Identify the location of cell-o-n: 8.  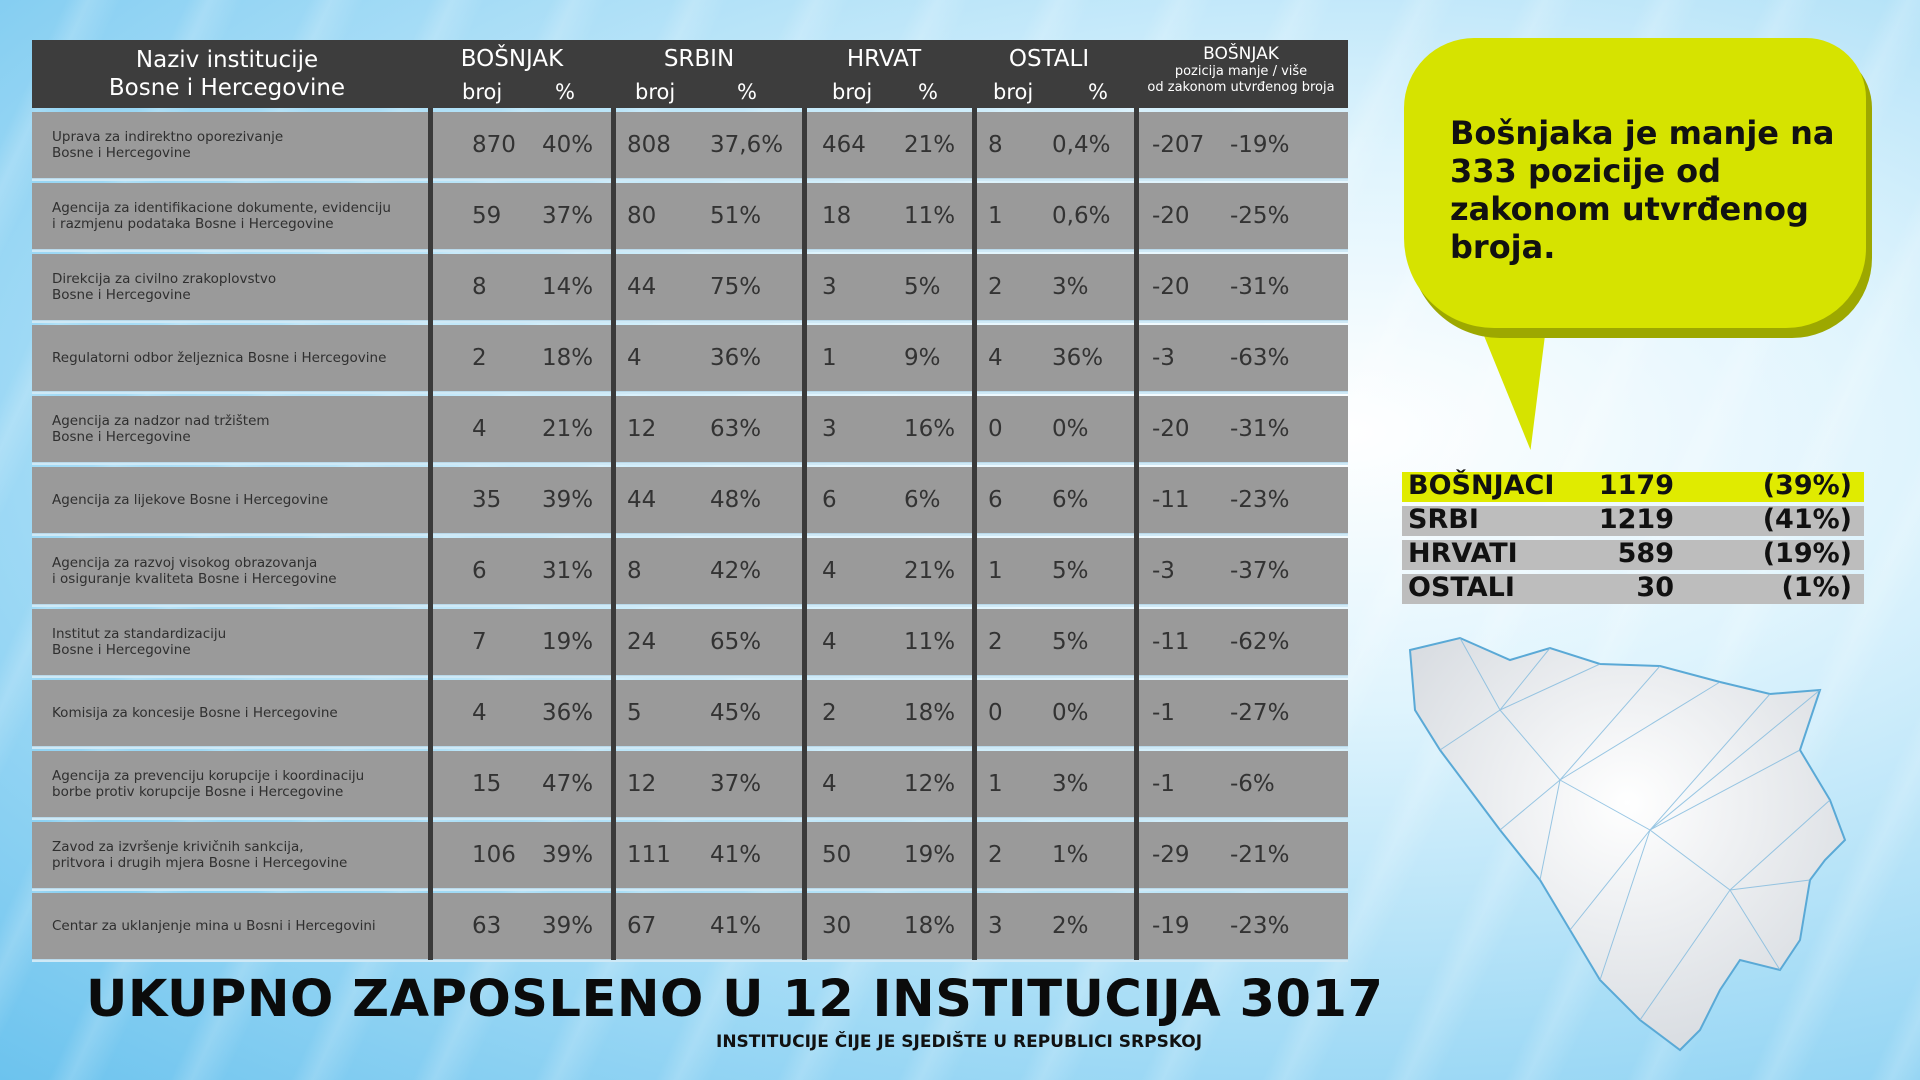
(995, 145).